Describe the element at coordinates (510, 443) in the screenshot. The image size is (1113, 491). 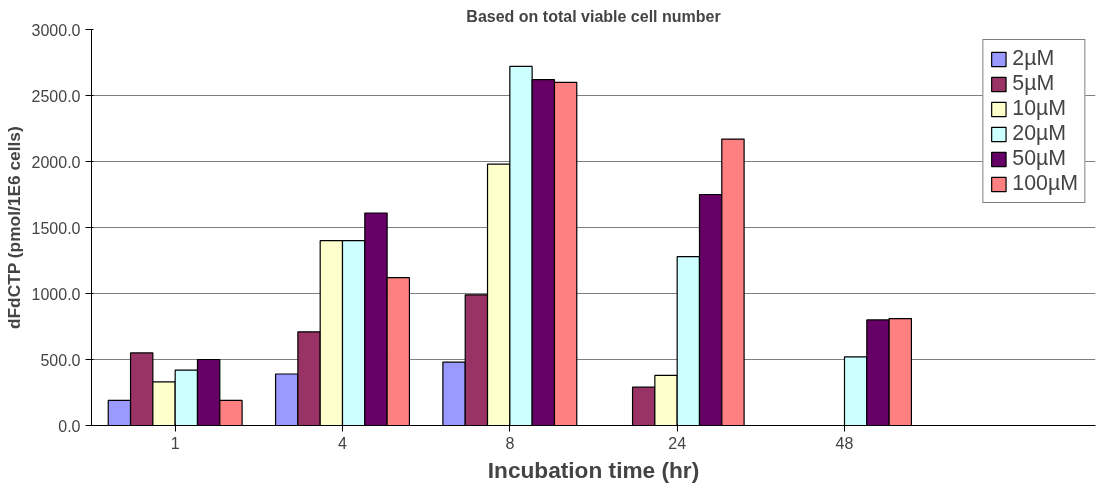
I see `x-tick-label: 8` at that location.